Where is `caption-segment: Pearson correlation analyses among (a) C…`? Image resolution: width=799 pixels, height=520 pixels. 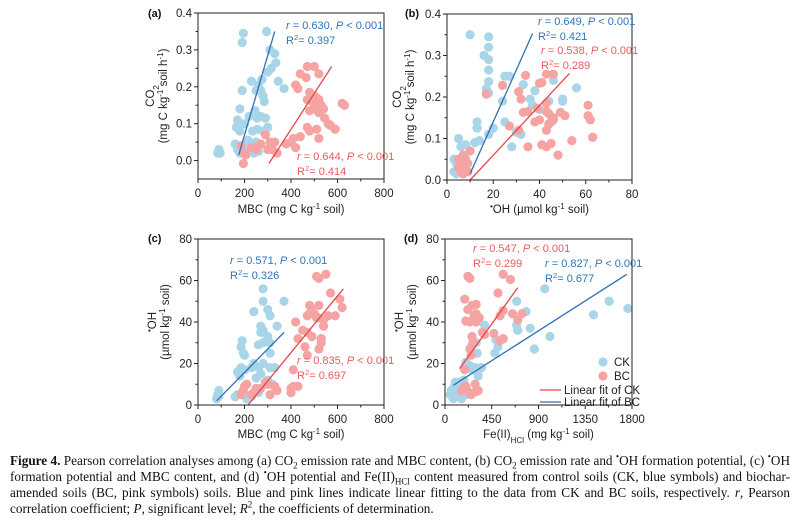
caption-segment: Pearson correlation analyses among (a) C… is located at coordinates (177, 460).